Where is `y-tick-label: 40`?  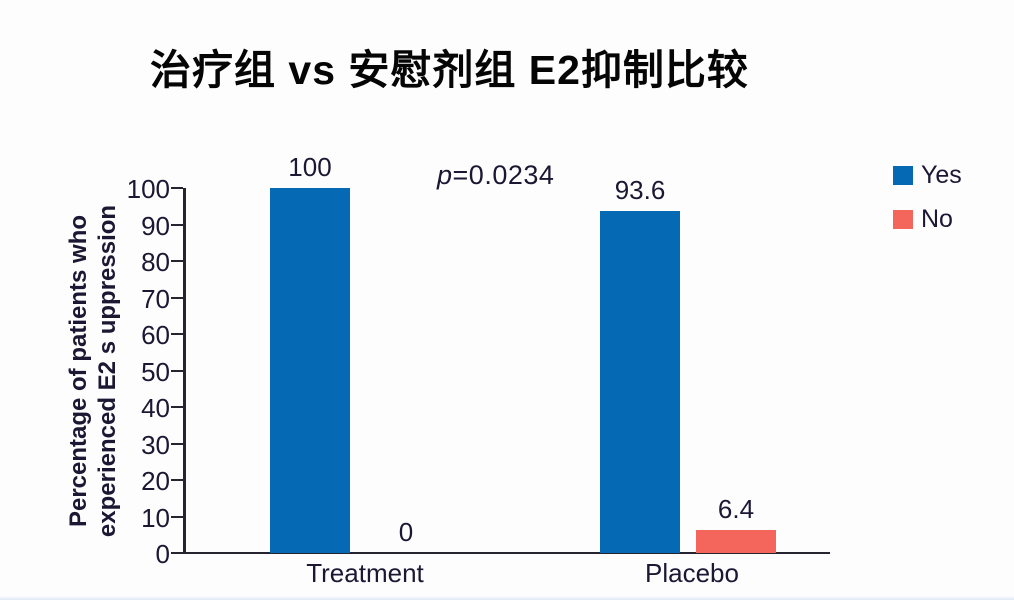
y-tick-label: 40 is located at coordinates (155, 408).